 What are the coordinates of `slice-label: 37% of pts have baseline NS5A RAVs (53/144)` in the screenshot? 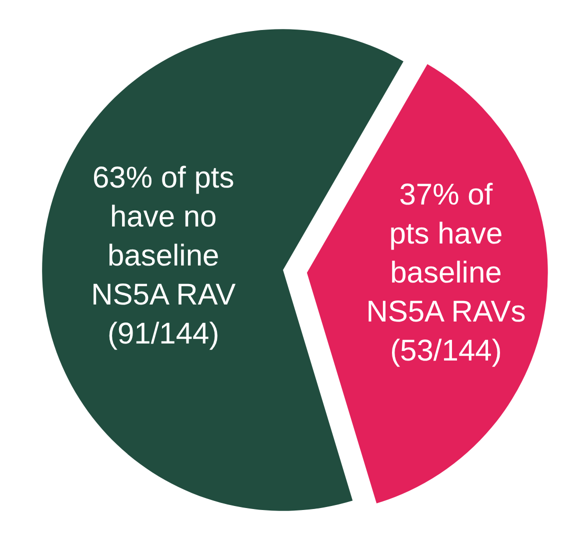 It's located at (446, 273).